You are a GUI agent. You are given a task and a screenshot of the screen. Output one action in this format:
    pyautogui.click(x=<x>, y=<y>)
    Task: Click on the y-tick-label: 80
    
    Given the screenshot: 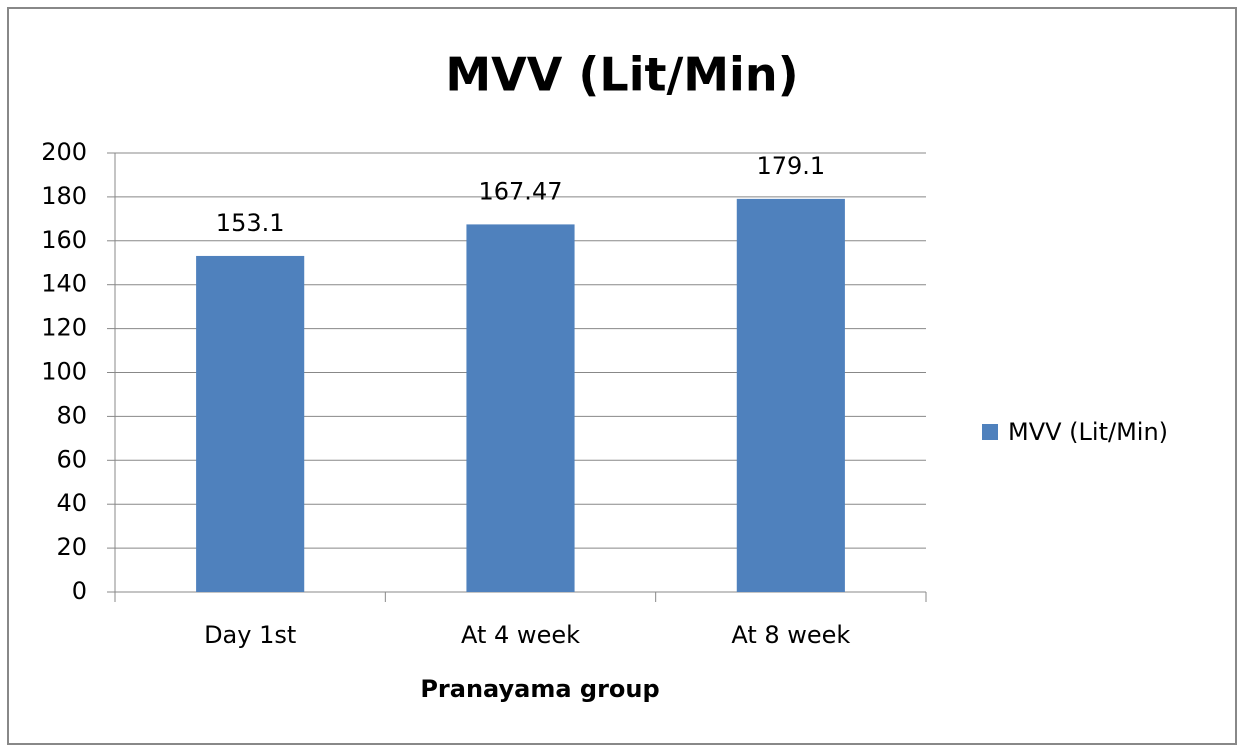 What is the action you would take?
    pyautogui.click(x=71, y=415)
    